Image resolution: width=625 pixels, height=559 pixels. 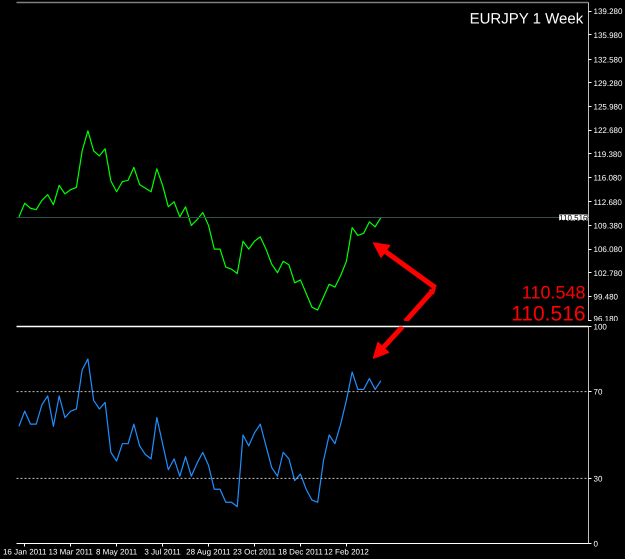 What do you see at coordinates (209, 552) in the screenshot?
I see `x-tick-label: 28 Aug 2011` at bounding box center [209, 552].